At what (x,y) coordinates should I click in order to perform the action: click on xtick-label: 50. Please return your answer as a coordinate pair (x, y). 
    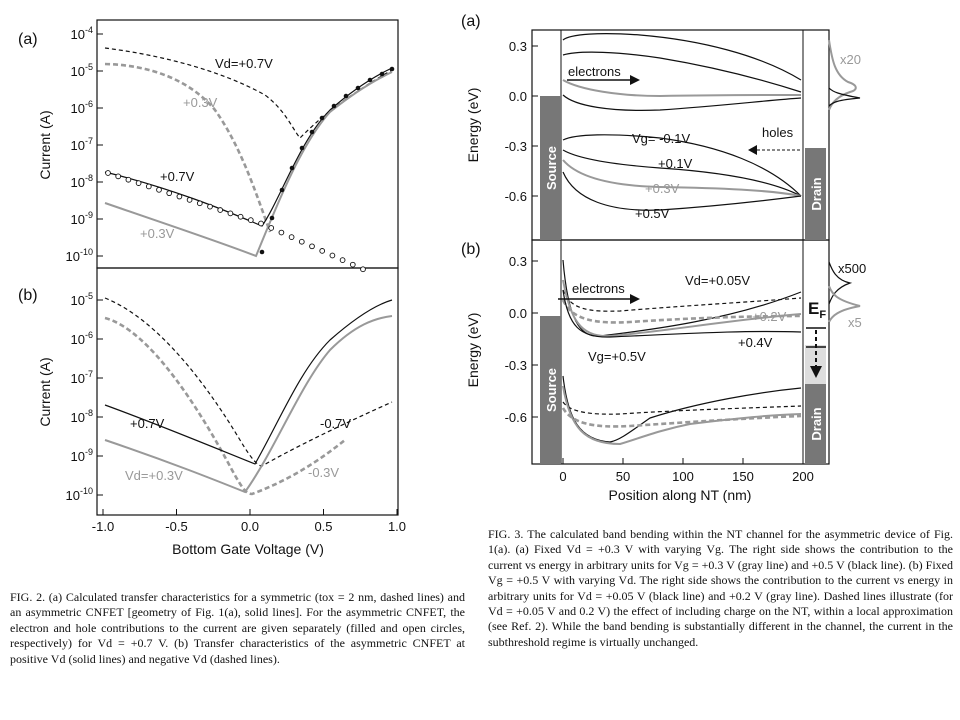
    Looking at the image, I should click on (623, 476).